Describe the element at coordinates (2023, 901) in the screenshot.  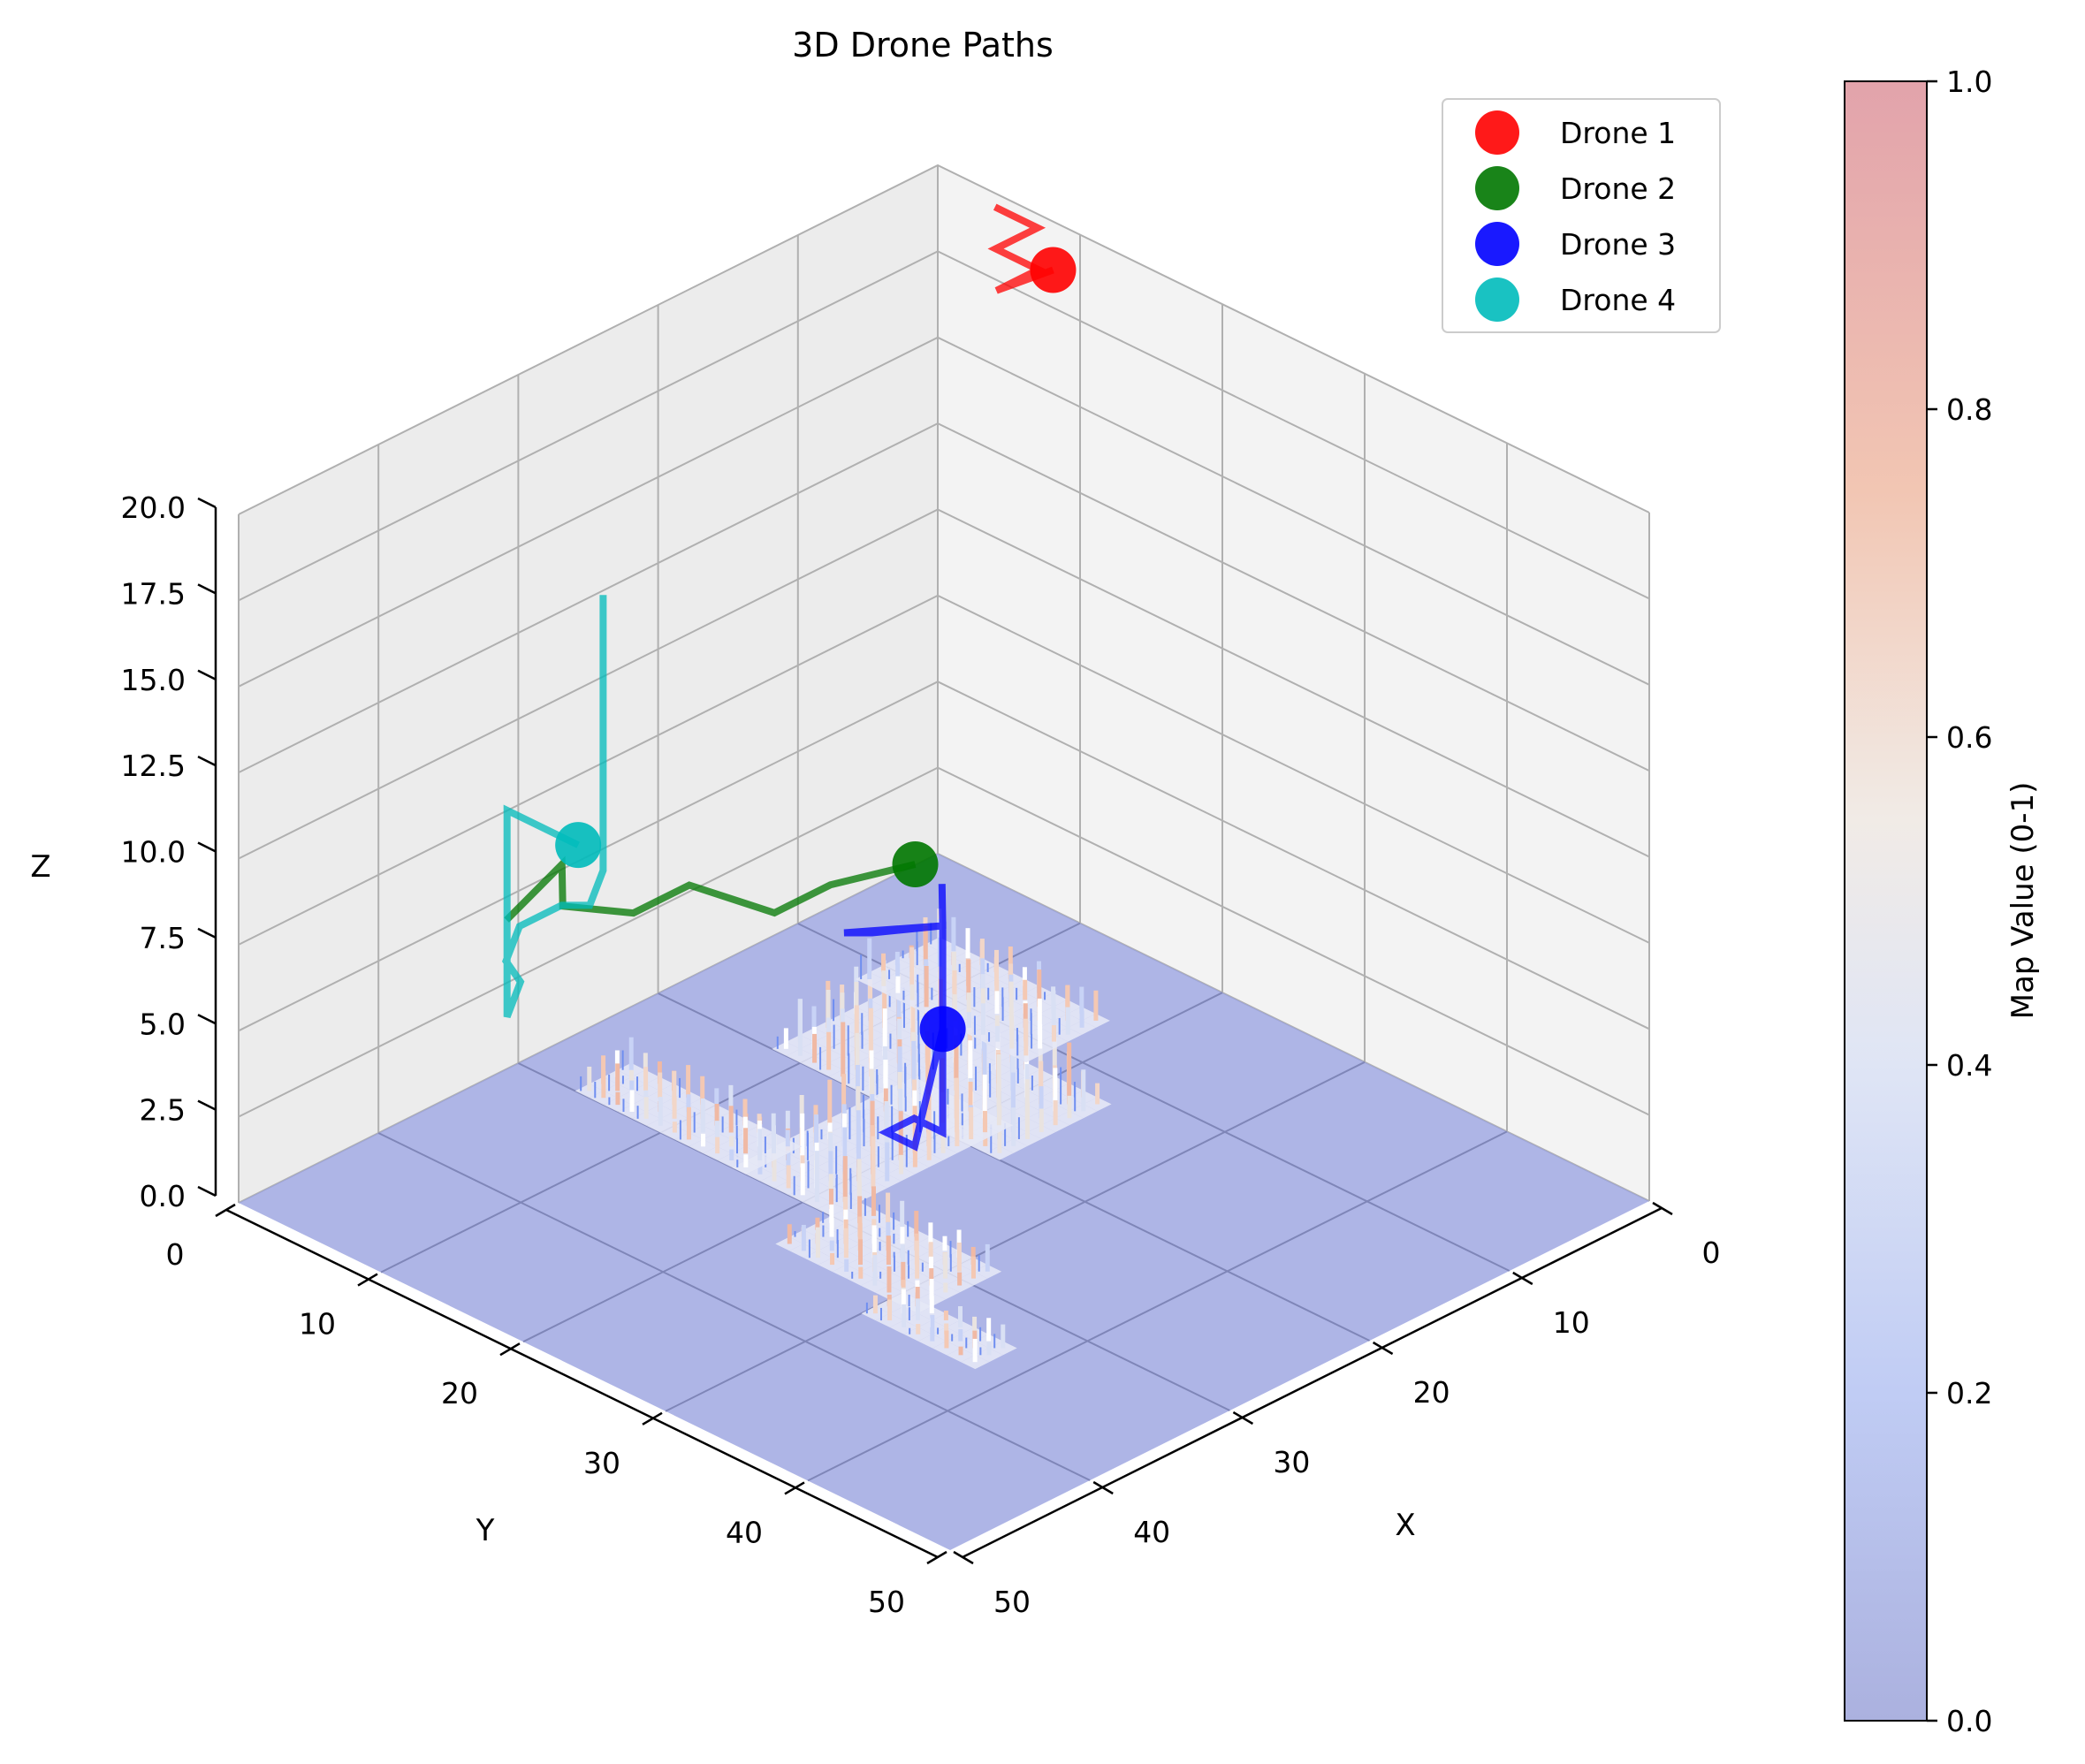
I see `colorbar-label: Map Value (0-1)` at that location.